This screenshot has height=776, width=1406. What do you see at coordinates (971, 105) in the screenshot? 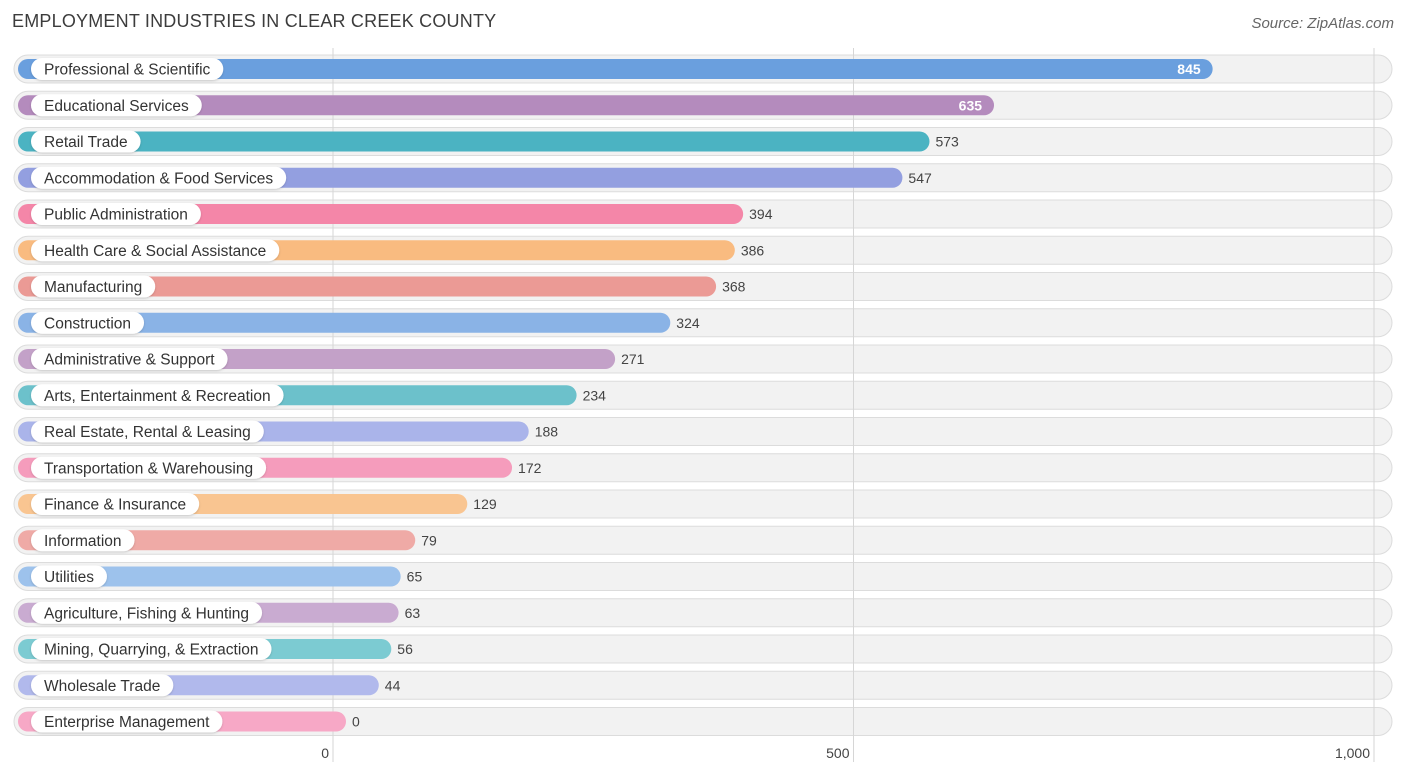
I see `value-label: 635` at bounding box center [971, 105].